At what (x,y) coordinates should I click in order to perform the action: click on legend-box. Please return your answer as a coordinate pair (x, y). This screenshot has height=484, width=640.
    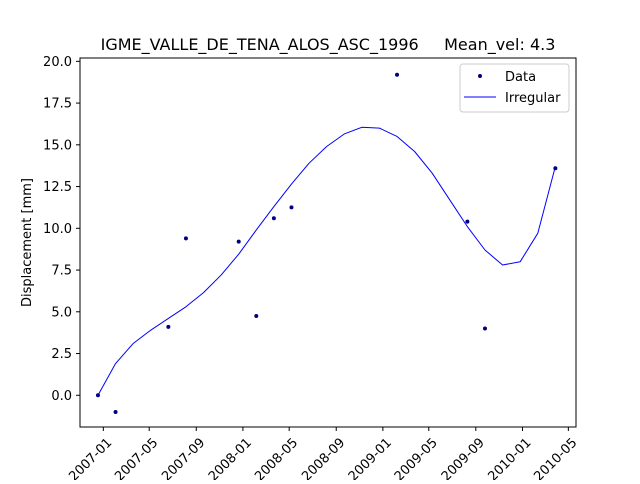
    Looking at the image, I should click on (514, 88).